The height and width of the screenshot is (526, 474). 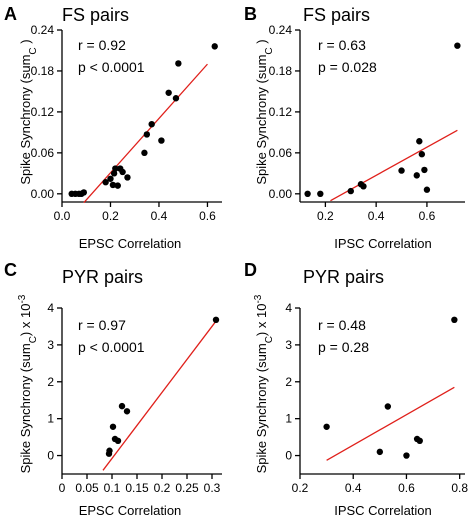 I want to click on y-axis-label-tail: ) x 10, so click(x=261, y=320).